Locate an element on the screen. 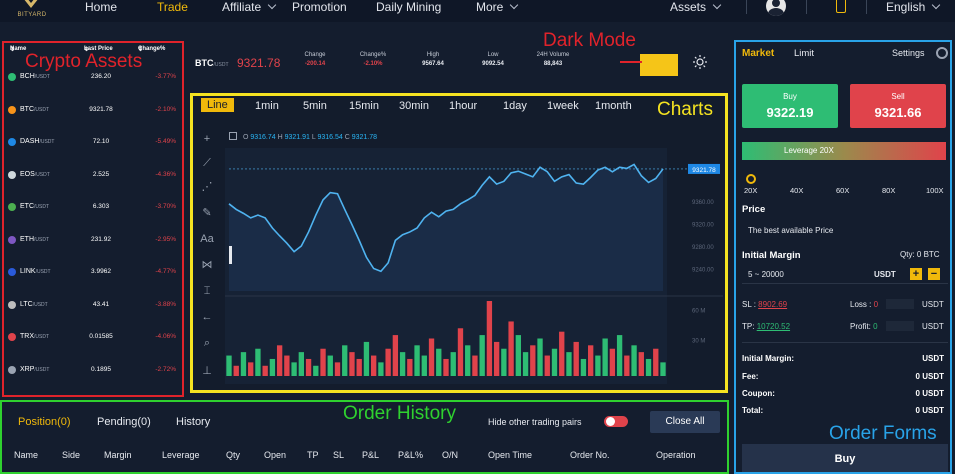  sl-value: 8902.69 is located at coordinates (773, 304).